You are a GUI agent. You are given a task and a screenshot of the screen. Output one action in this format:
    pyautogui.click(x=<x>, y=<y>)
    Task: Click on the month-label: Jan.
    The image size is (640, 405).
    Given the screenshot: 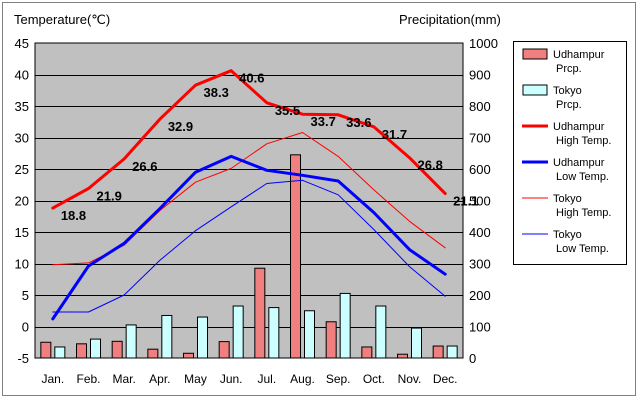 What is the action you would take?
    pyautogui.click(x=52, y=379)
    